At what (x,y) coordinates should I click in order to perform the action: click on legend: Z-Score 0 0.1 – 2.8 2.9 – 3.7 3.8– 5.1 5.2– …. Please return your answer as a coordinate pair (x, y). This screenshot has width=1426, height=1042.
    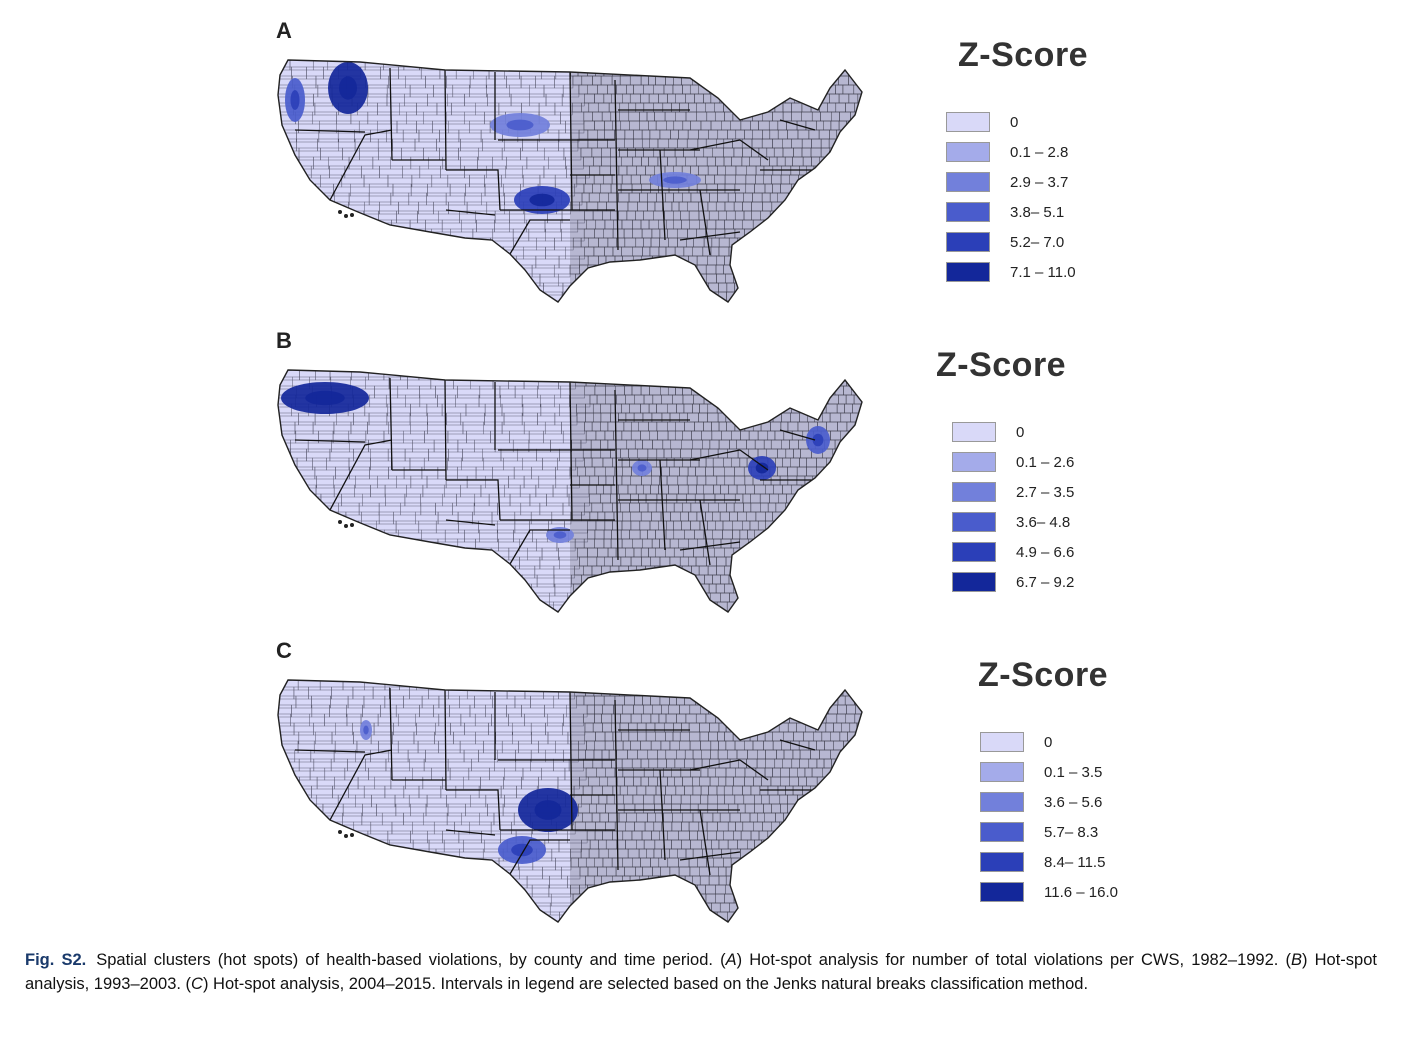
    Looking at the image, I should click on (1056, 161).